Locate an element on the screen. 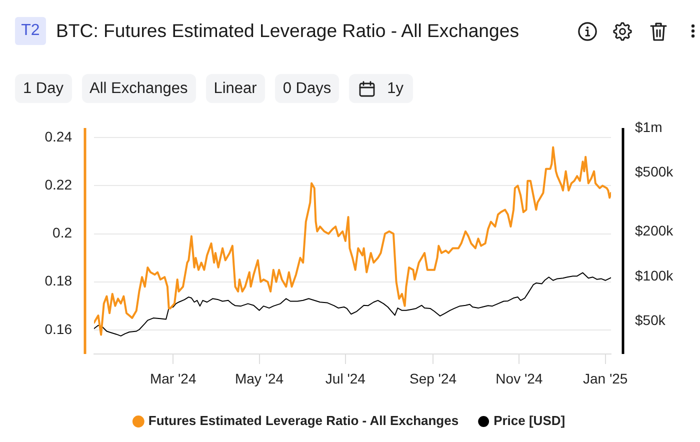 The height and width of the screenshot is (442, 700). y-tick-label: 0.16 is located at coordinates (58, 328).